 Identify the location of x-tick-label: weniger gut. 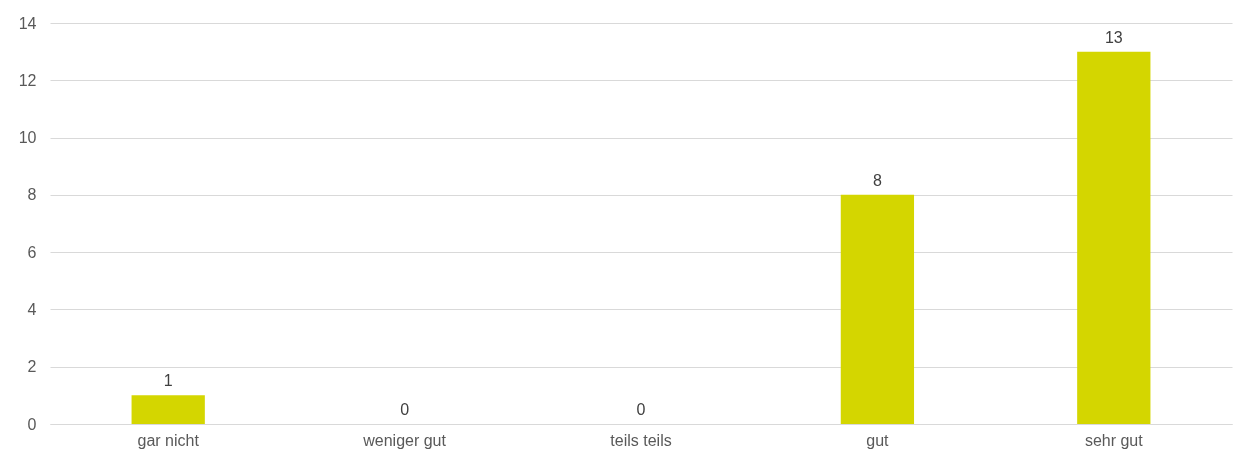
(404, 440).